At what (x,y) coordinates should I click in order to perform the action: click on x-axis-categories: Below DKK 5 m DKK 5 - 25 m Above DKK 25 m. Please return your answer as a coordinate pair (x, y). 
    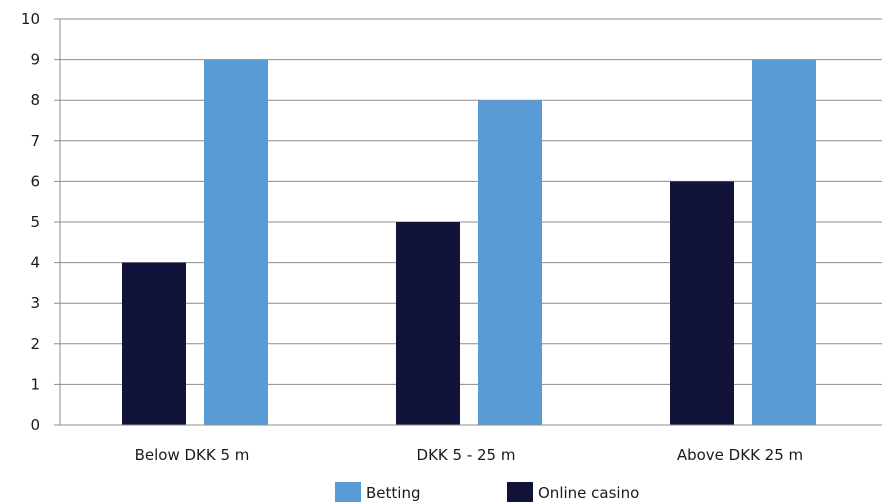
    Looking at the image, I should click on (469, 455).